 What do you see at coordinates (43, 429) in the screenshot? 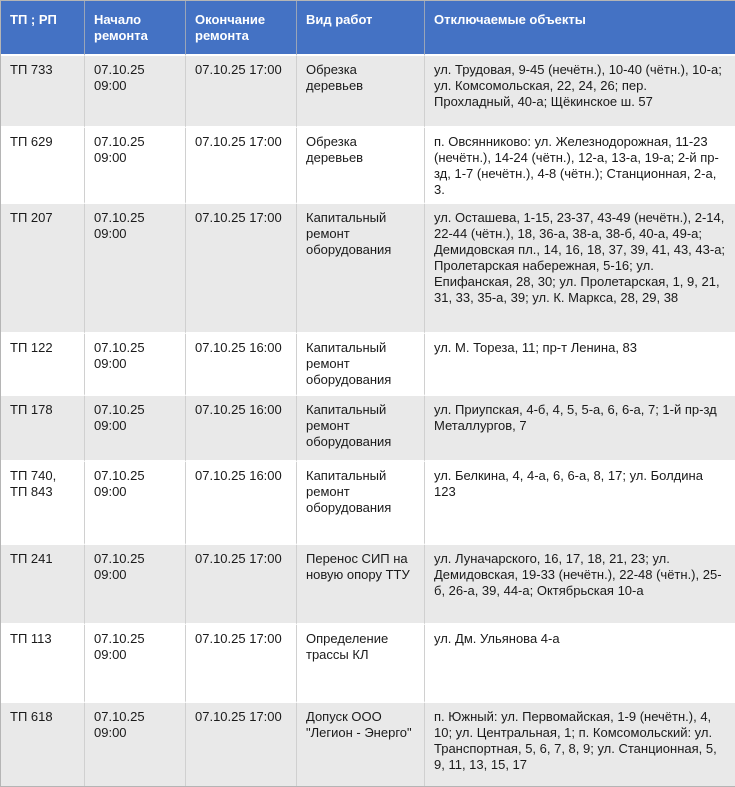
I see `cell-tp-rp: ТП 178` at bounding box center [43, 429].